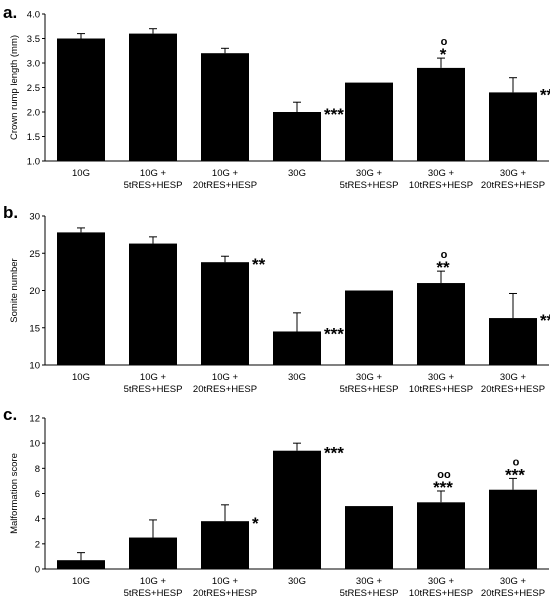 The height and width of the screenshot is (597, 550). What do you see at coordinates (37, 494) in the screenshot?
I see `y-tick-label: 6` at bounding box center [37, 494].